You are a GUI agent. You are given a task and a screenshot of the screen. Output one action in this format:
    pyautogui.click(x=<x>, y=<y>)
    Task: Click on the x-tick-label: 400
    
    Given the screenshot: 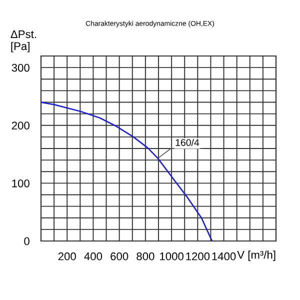 What is the action you would take?
    pyautogui.click(x=93, y=256)
    